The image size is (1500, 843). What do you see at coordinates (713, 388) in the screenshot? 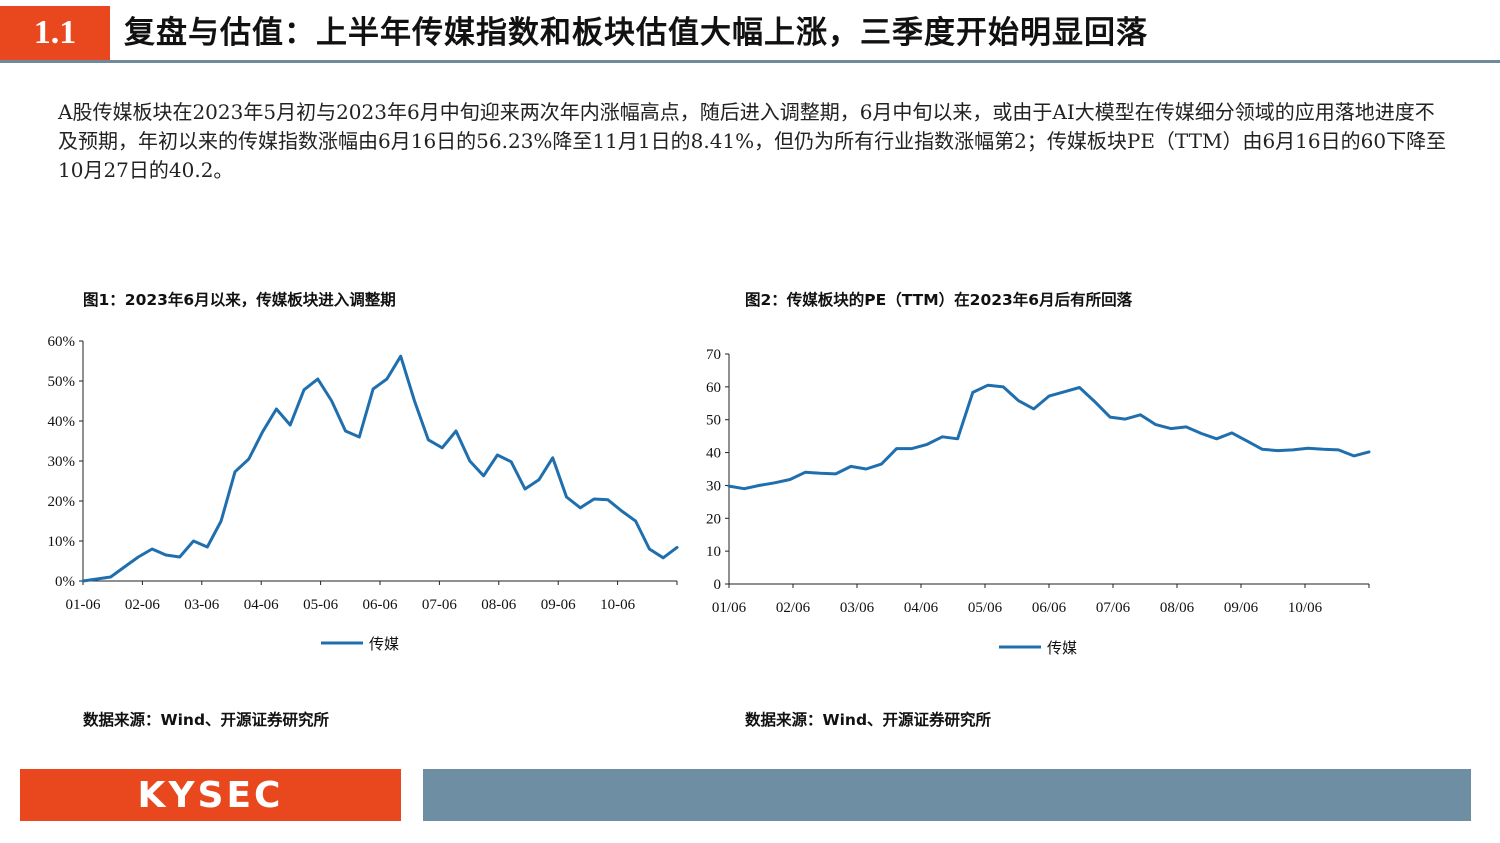
I see `y-tick-label: 60` at bounding box center [713, 388].